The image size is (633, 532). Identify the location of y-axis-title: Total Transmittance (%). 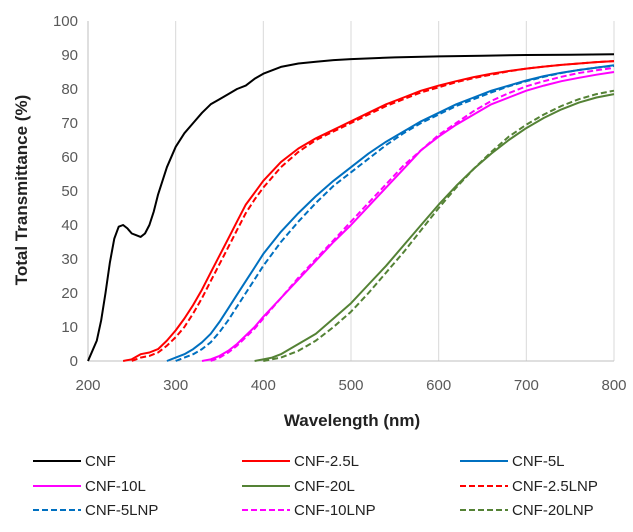
(21, 190).